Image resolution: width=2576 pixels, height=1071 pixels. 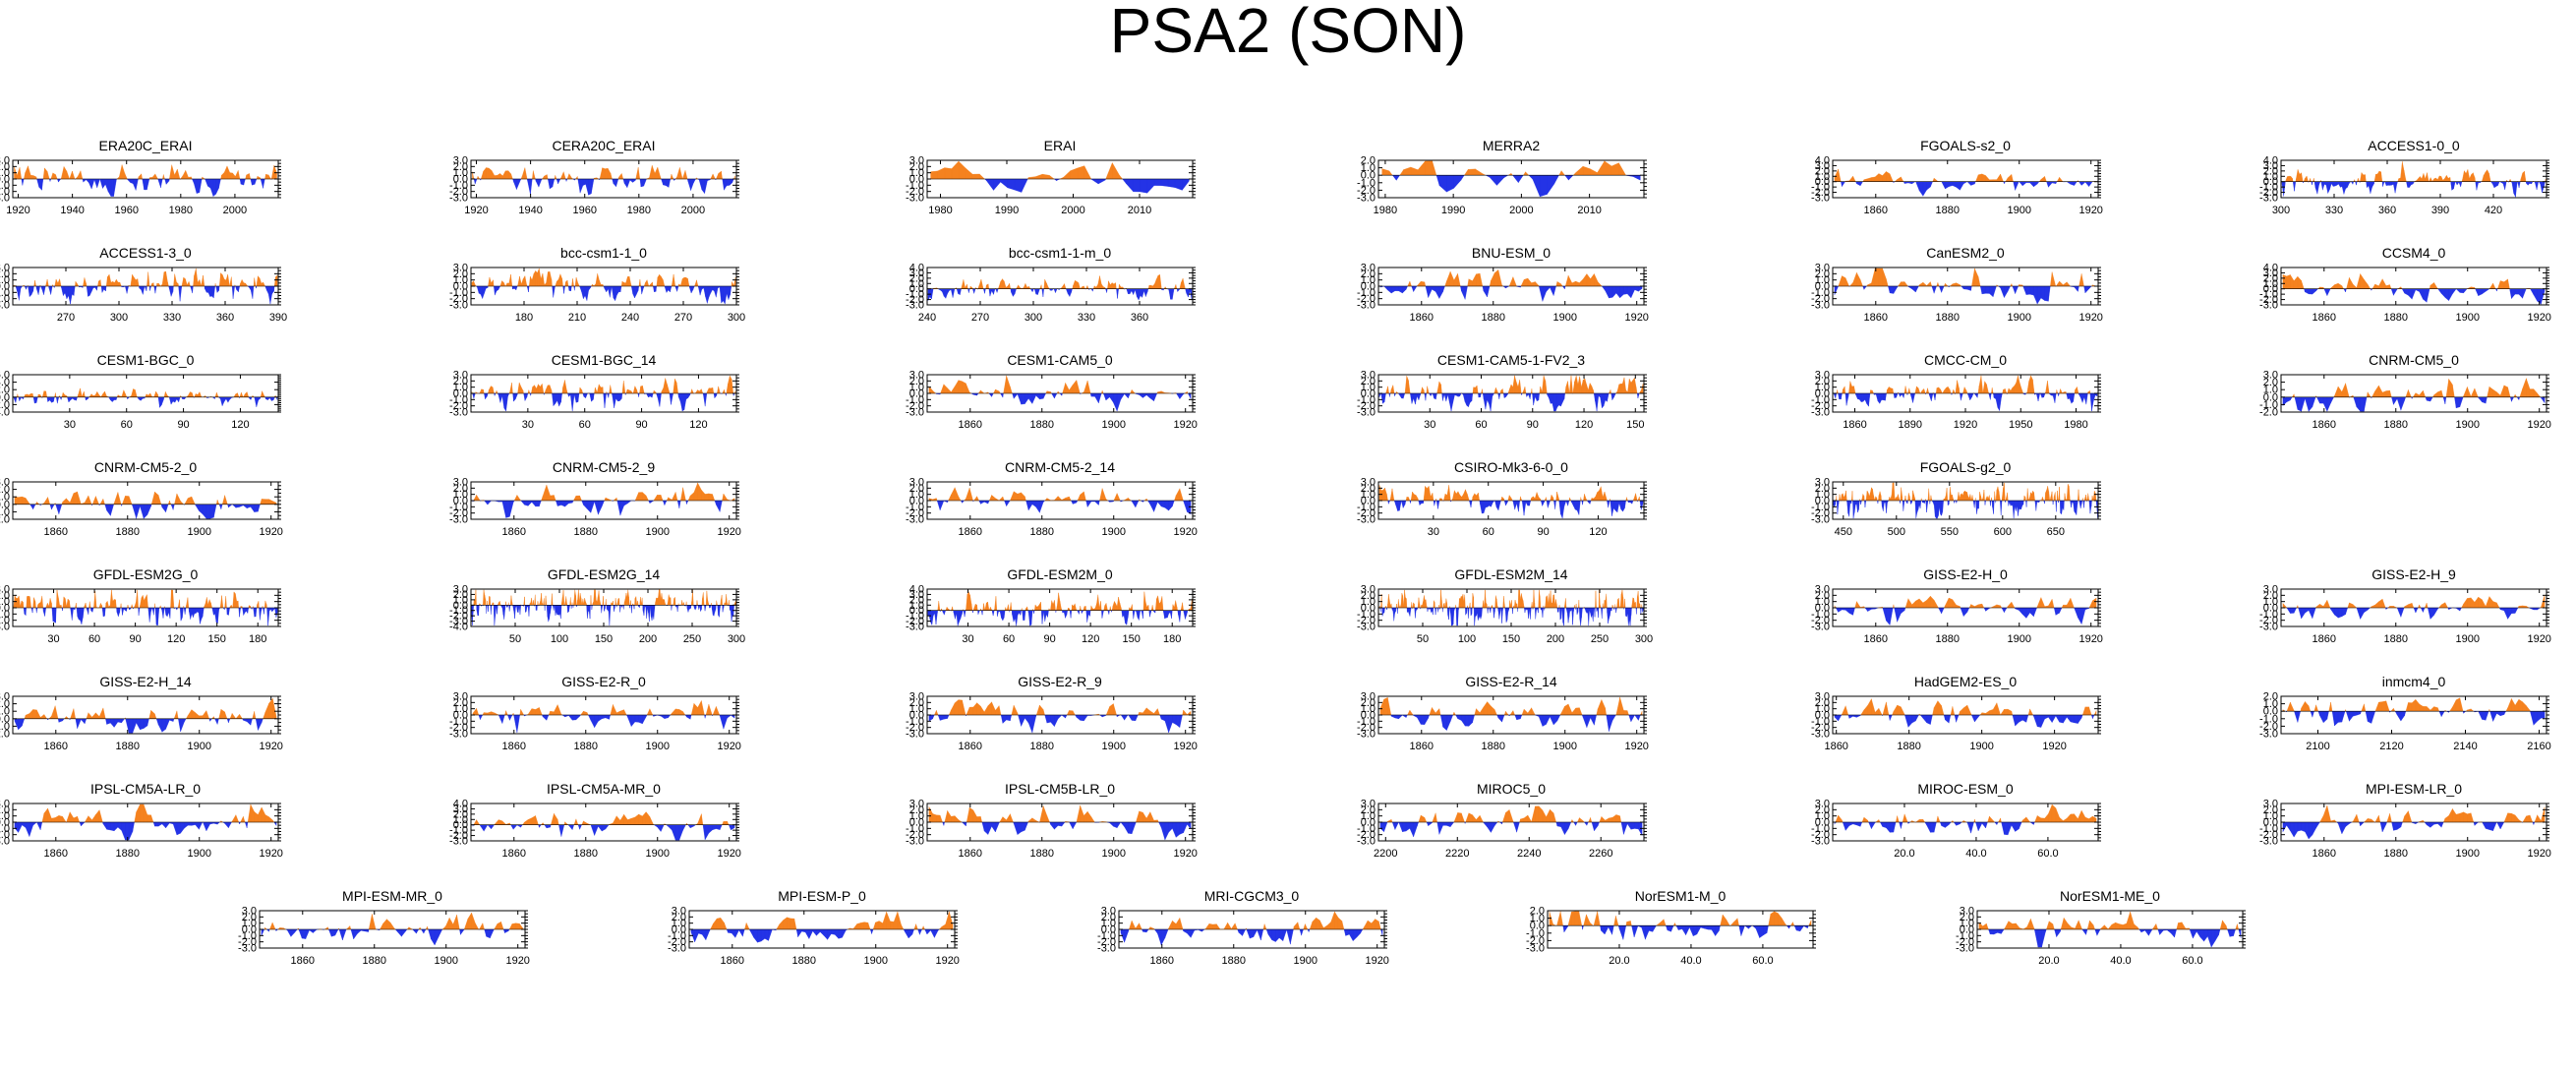 I want to click on x-tick-label: 50, so click(x=515, y=639).